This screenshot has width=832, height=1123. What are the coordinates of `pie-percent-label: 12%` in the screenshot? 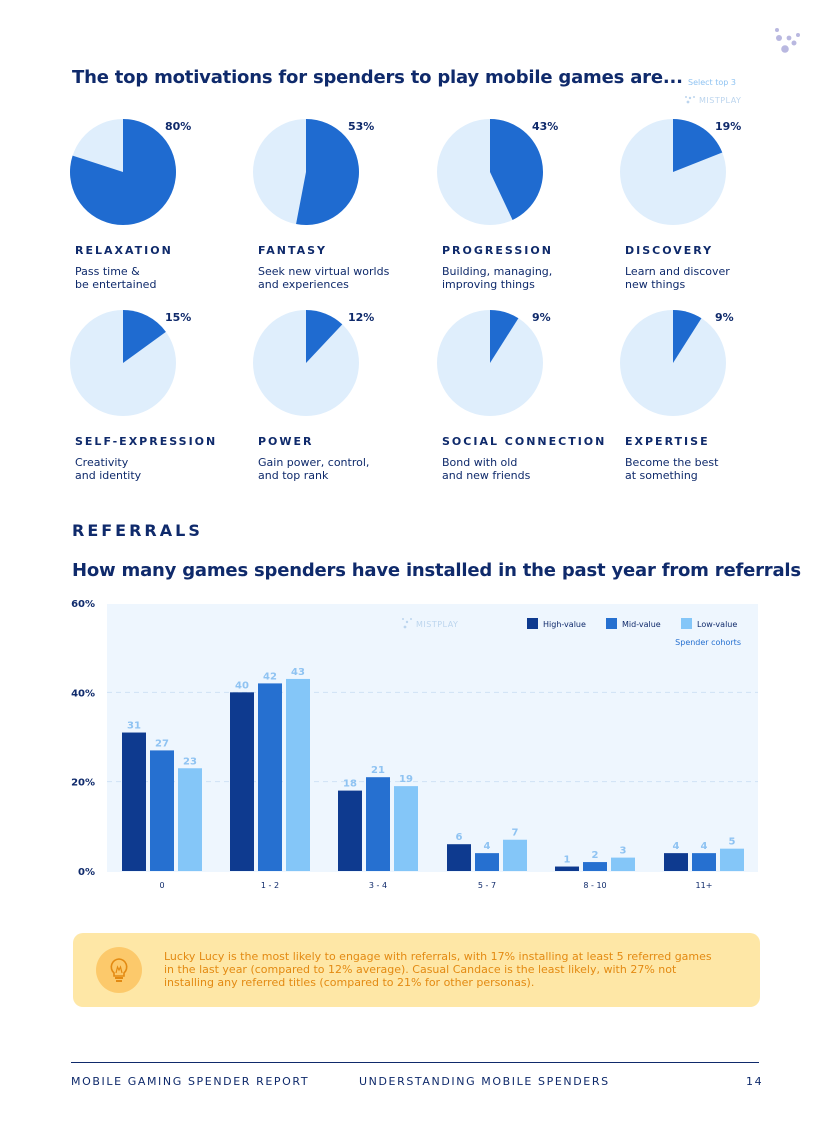 It's located at (361, 317).